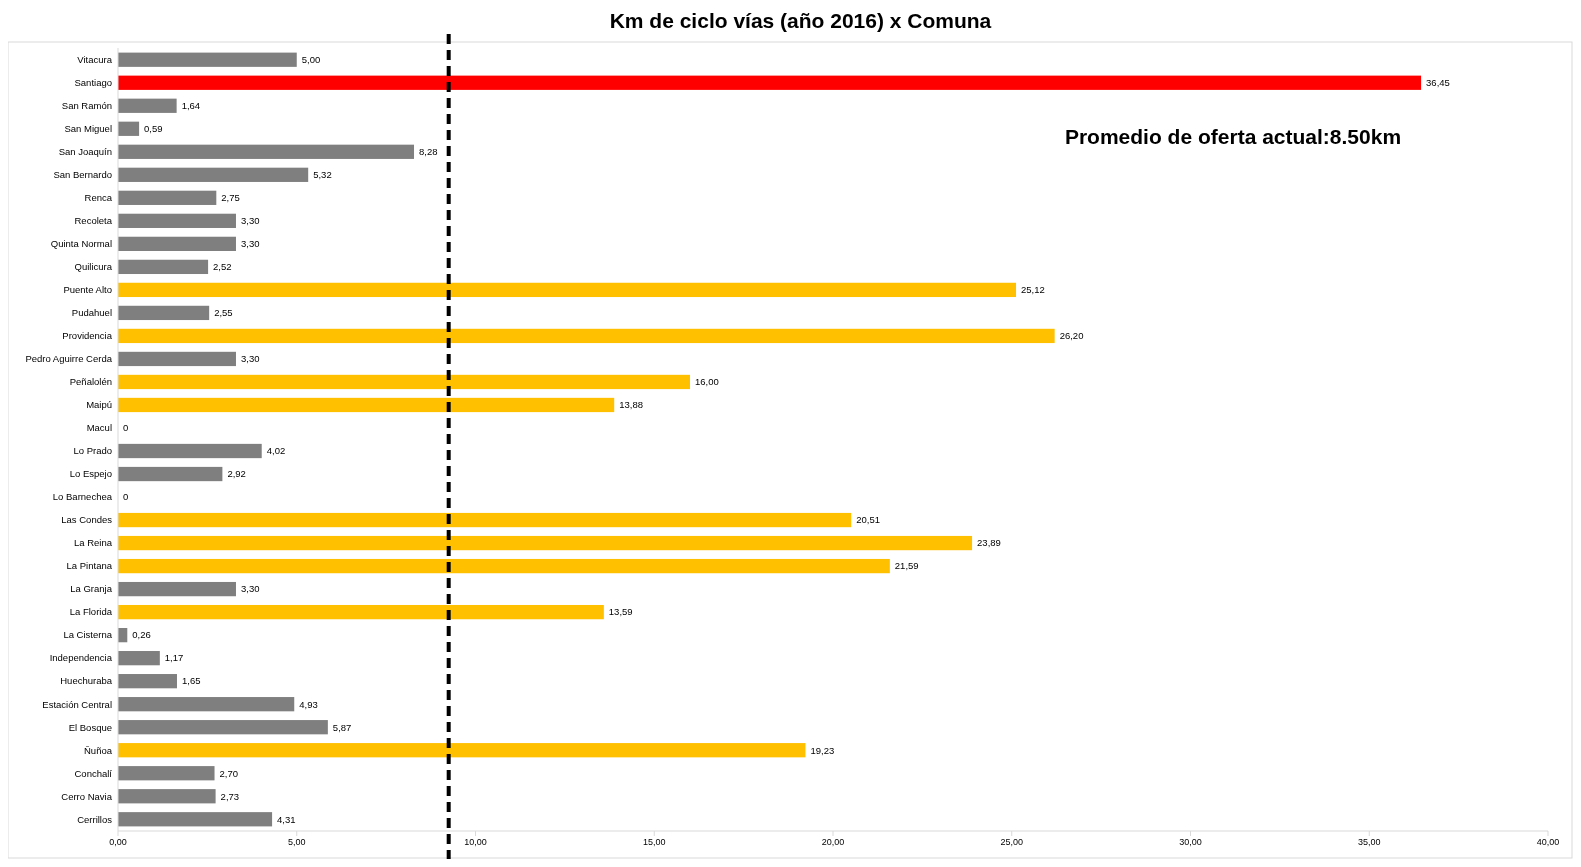 This screenshot has height=867, width=1581. Describe the element at coordinates (276, 451) in the screenshot. I see `data-label: 4,02` at that location.